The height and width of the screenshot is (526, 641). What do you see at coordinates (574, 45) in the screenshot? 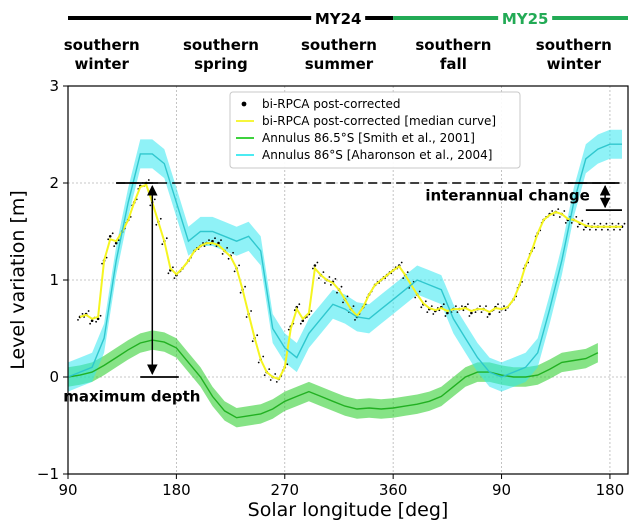
I see `season-label-4-0: southern` at bounding box center [574, 45].